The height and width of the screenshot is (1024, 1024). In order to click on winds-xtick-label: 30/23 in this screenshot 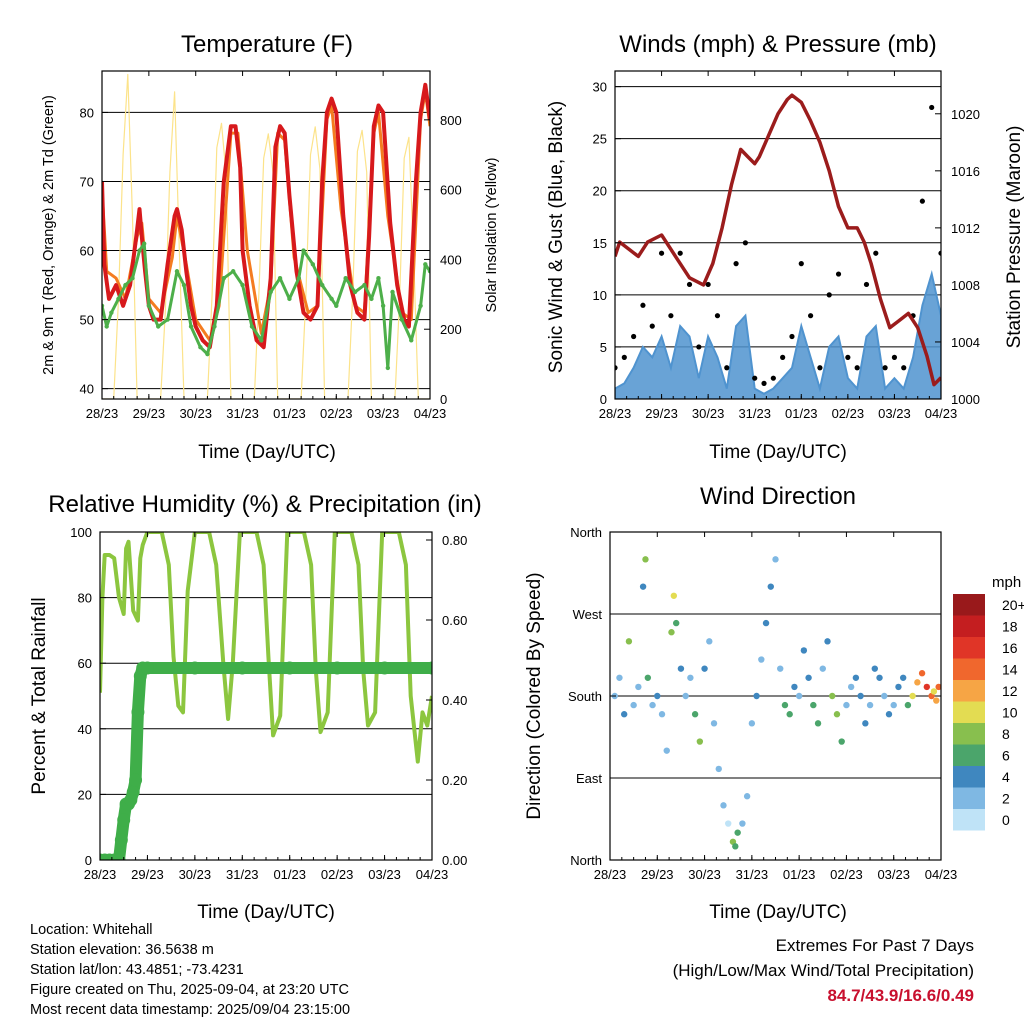, I will do `click(708, 413)`.